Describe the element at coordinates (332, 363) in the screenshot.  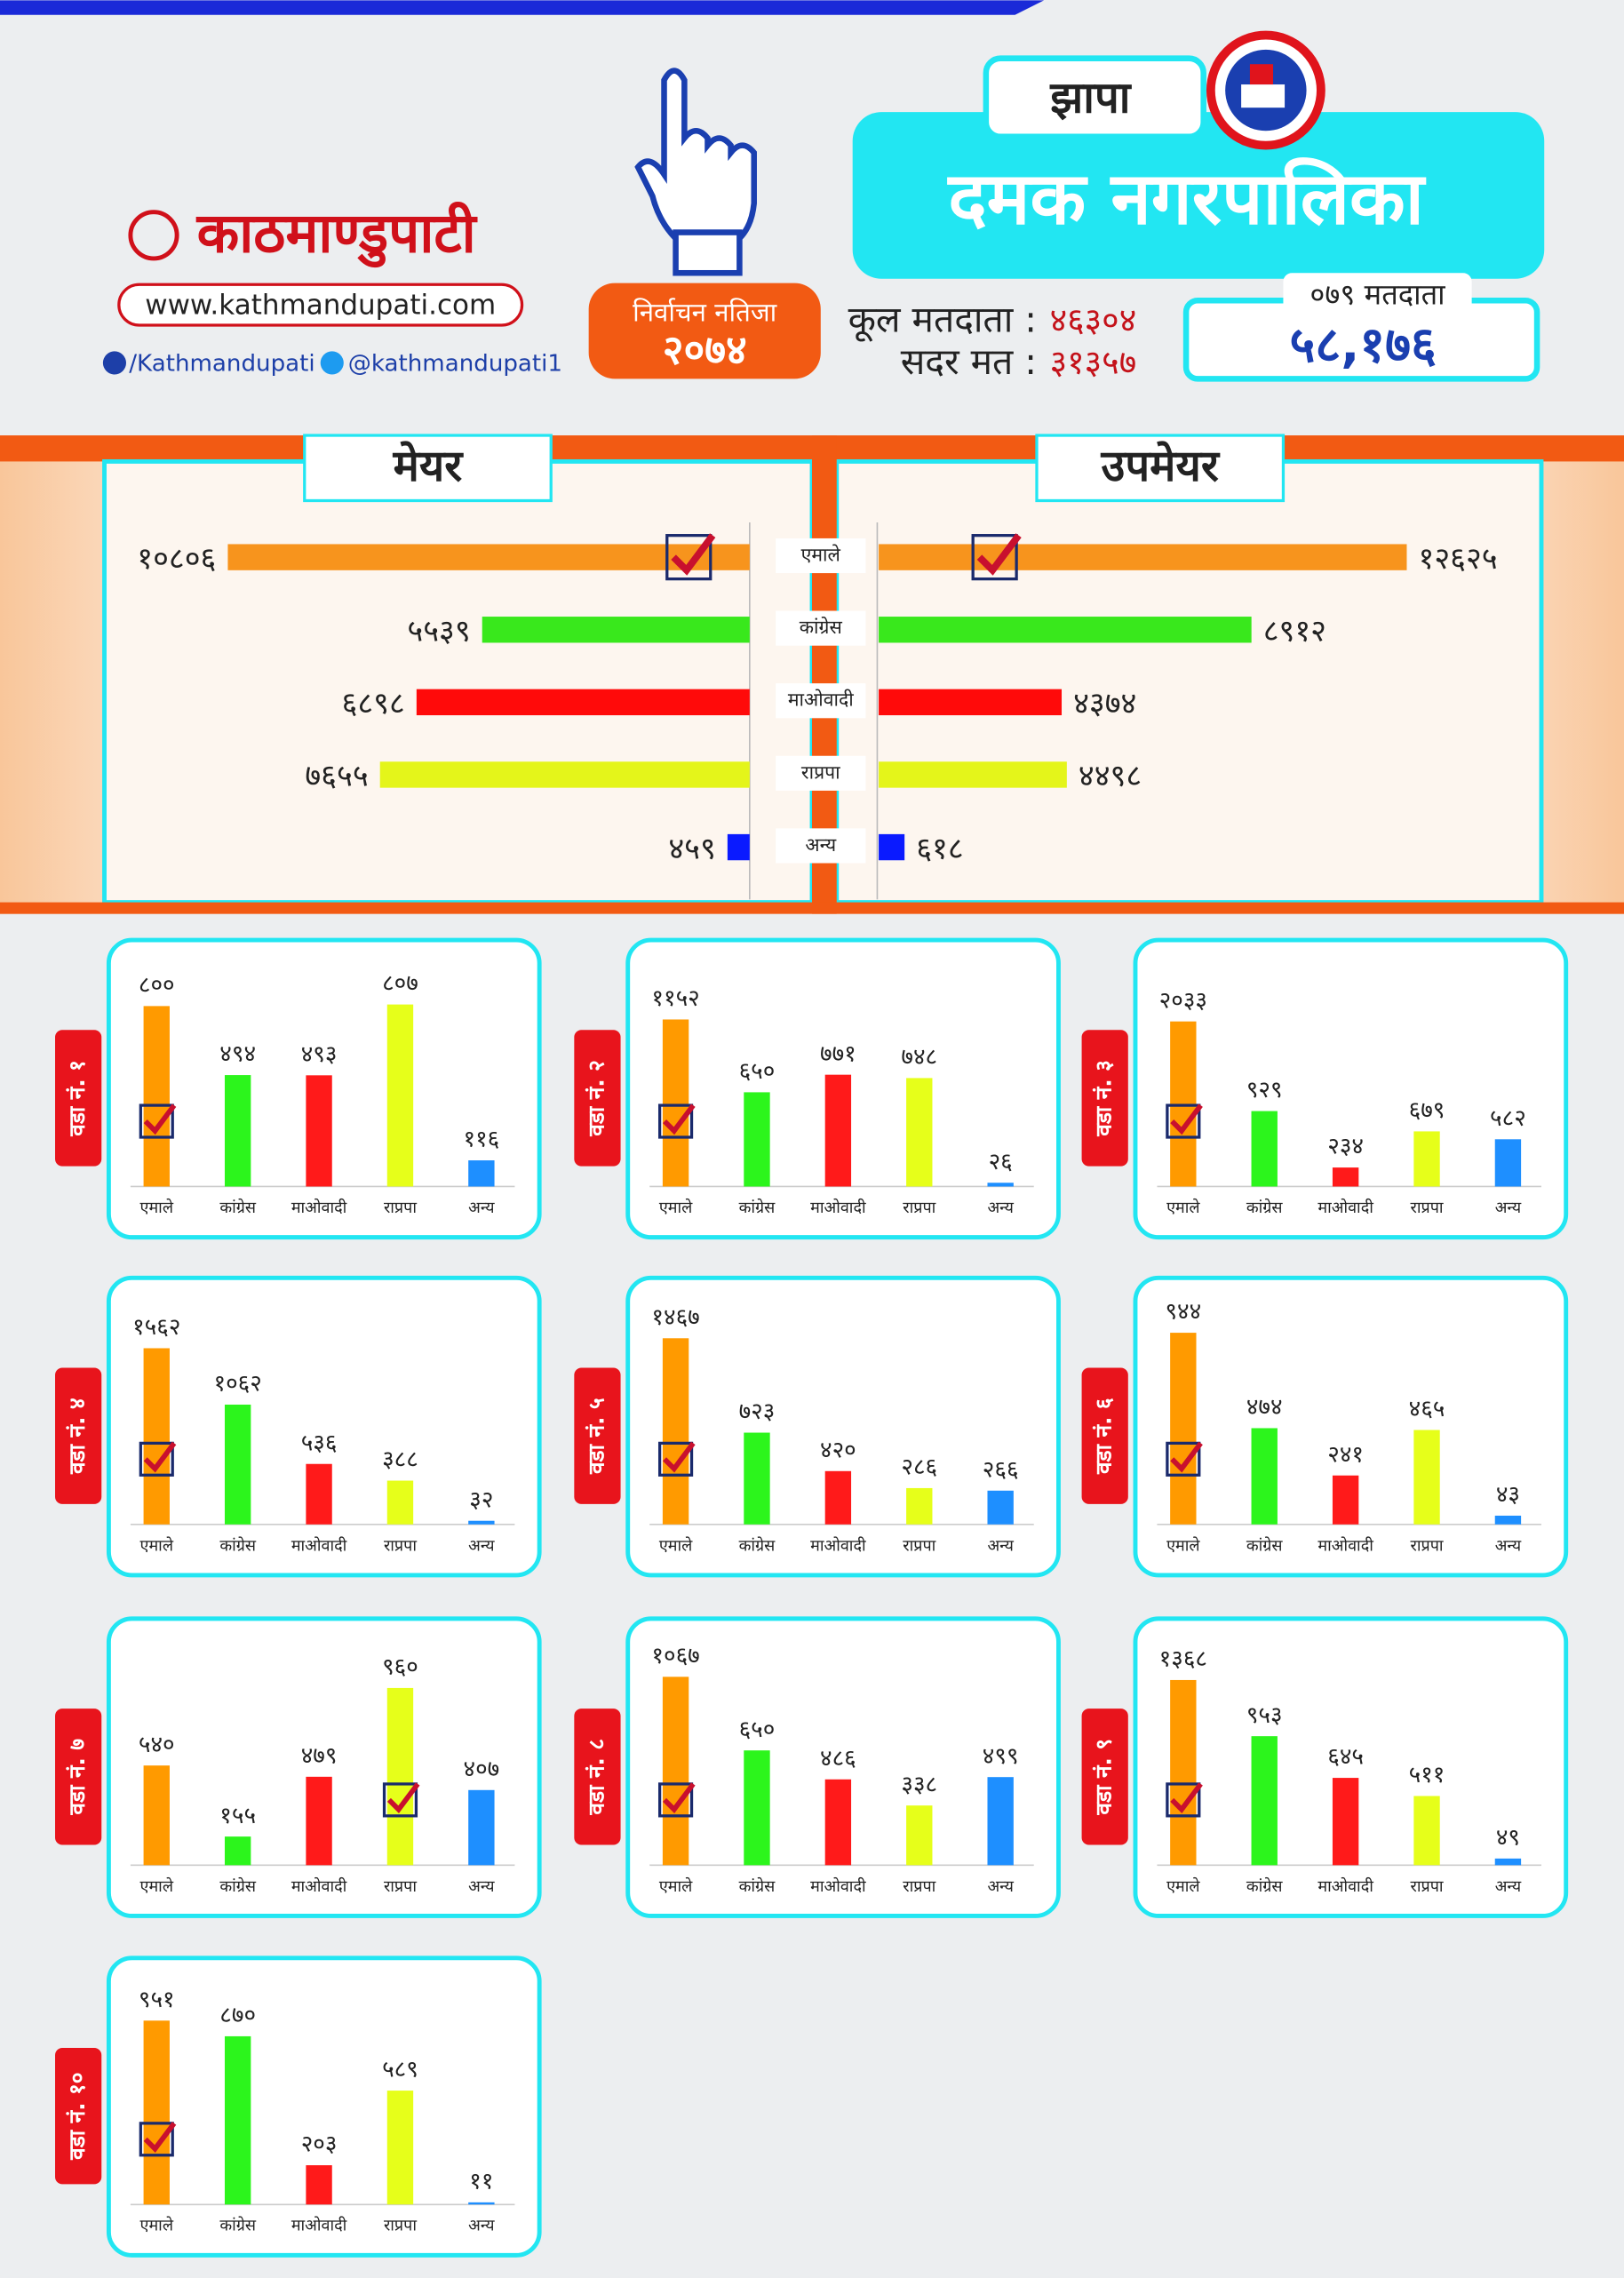
I see `twitter-icon` at that location.